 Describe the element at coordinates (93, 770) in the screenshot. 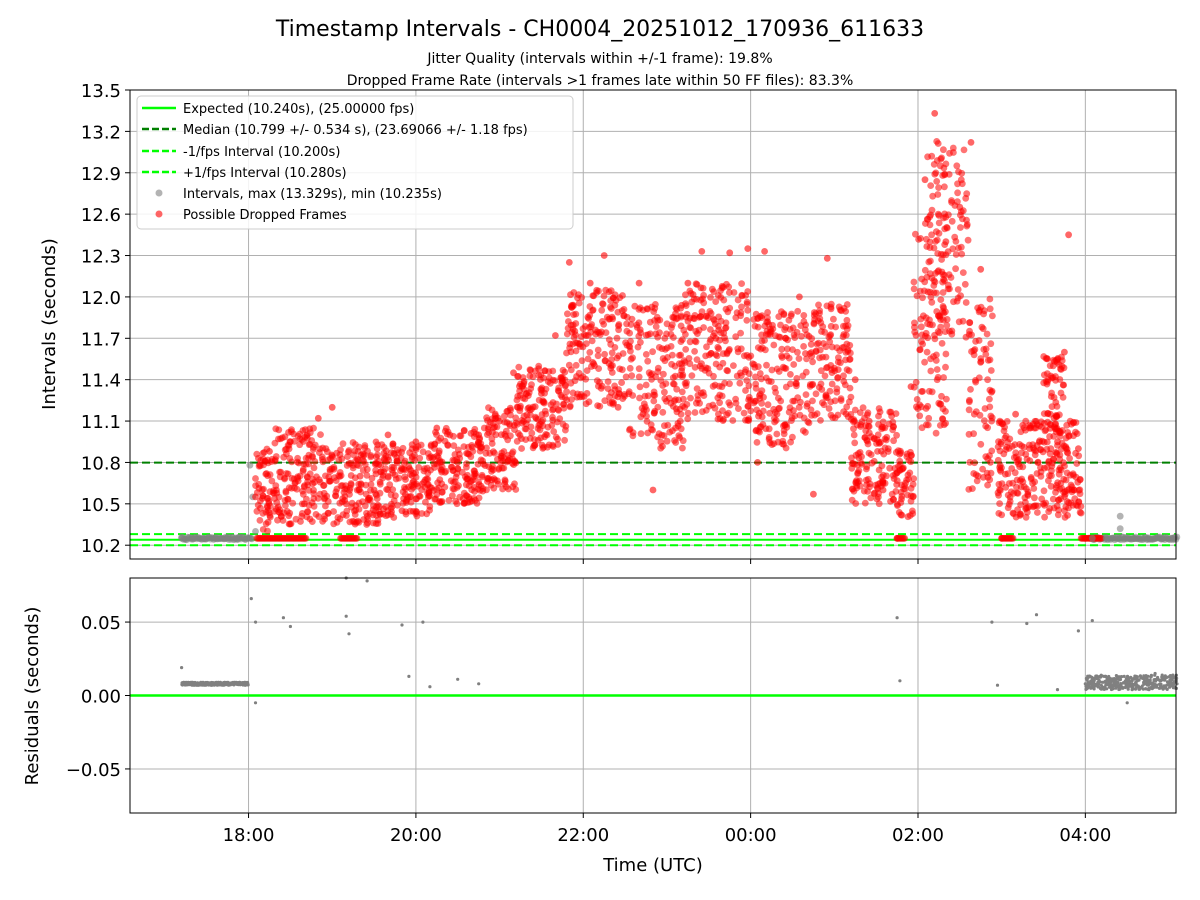

I see `y-tick-label: −0.05` at that location.